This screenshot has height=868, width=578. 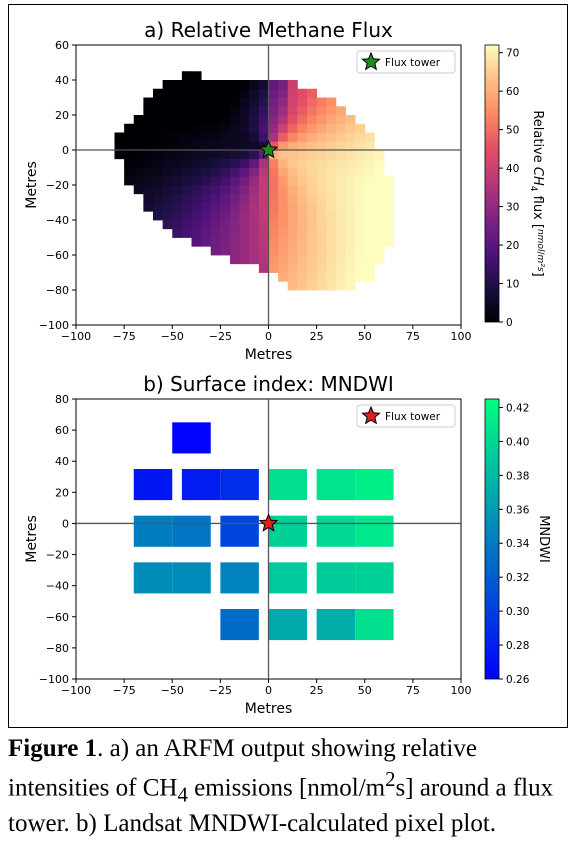 I want to click on mndwi-ytick-label: 0, so click(x=65, y=523).